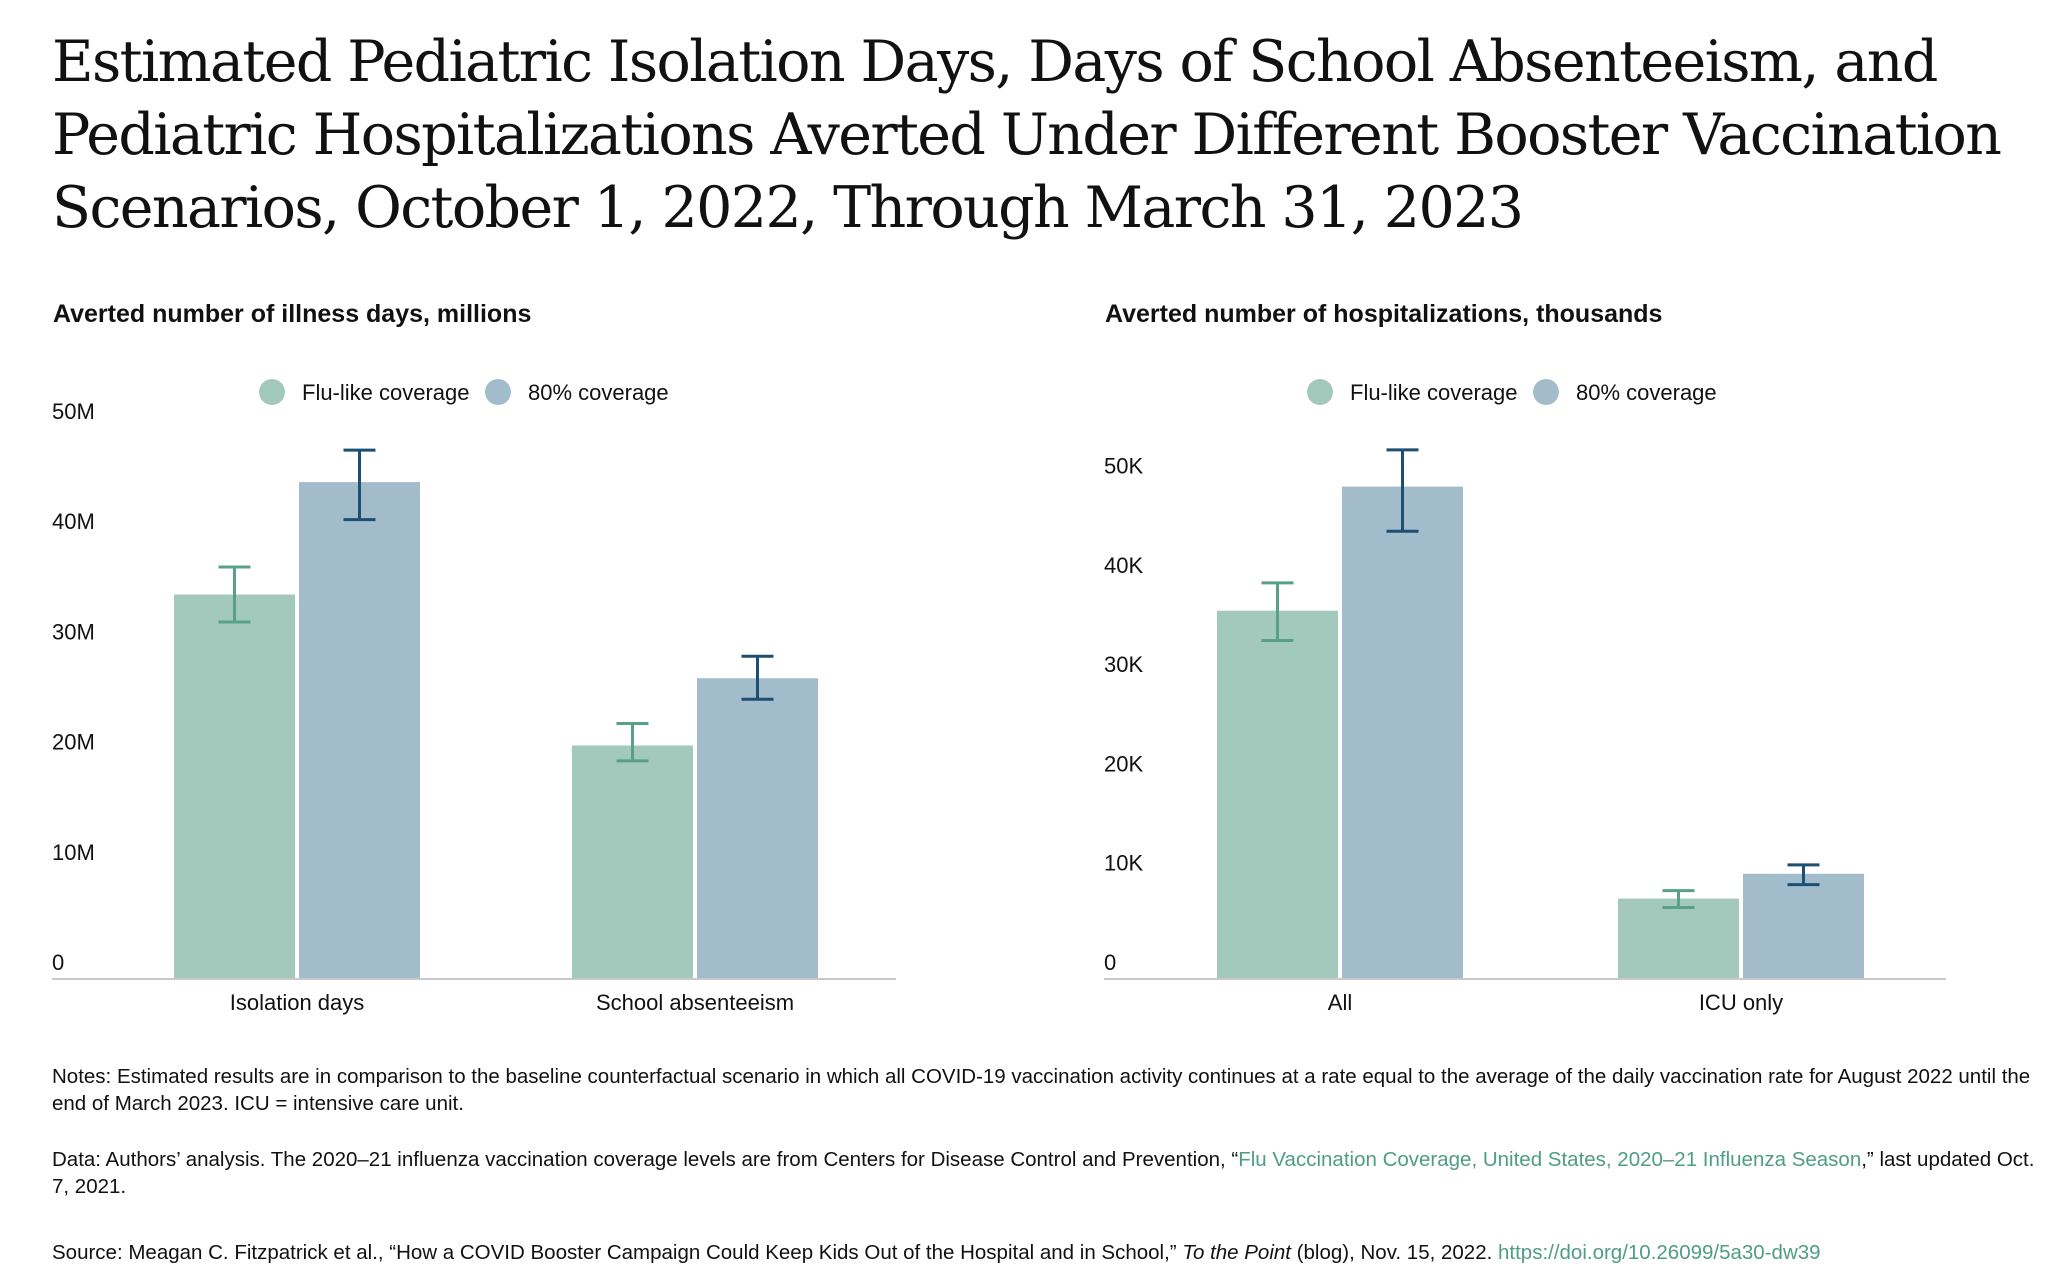  What do you see at coordinates (1236, 1252) in the screenshot?
I see `source-blog-name: To the Point` at bounding box center [1236, 1252].